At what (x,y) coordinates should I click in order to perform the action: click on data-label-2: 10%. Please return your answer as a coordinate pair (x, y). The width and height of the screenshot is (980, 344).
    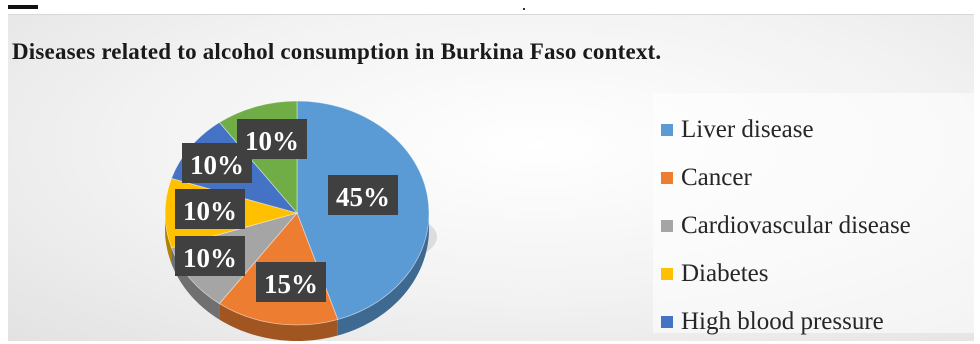
    Looking at the image, I should click on (210, 256).